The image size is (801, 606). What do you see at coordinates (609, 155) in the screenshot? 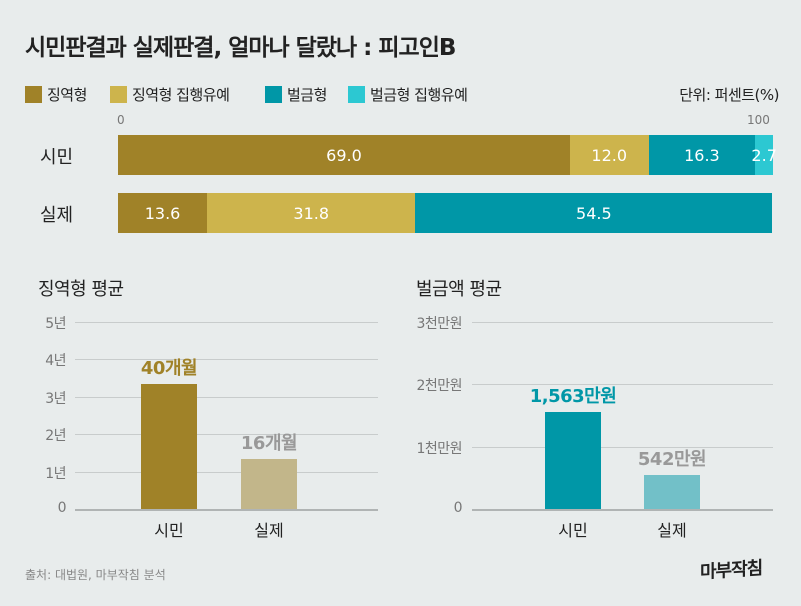
I see `stacked-segment: 12.0` at bounding box center [609, 155].